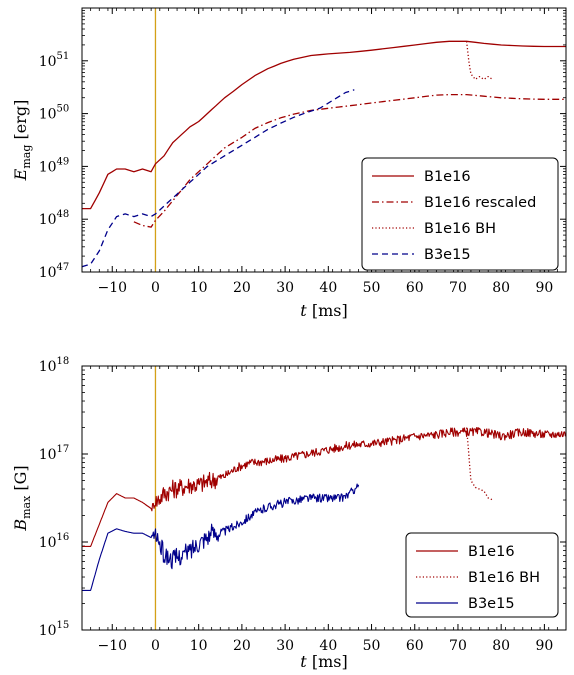  I want to click on series-line-b1e16, so click(324, 487).